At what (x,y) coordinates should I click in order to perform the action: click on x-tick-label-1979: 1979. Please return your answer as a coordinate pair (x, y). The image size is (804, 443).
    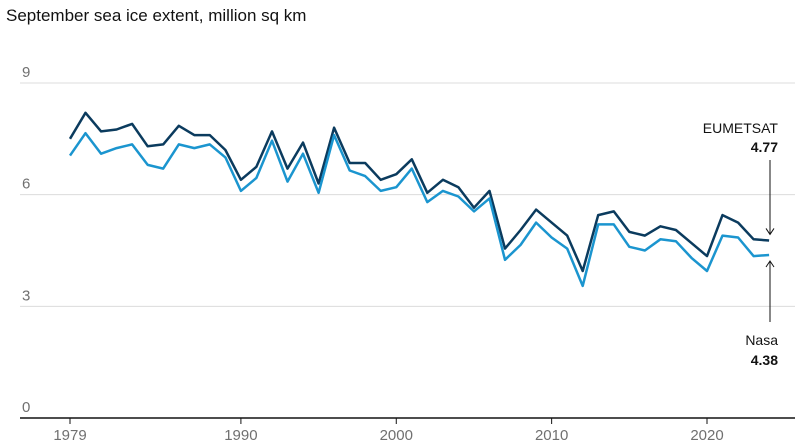
    Looking at the image, I should click on (69, 435).